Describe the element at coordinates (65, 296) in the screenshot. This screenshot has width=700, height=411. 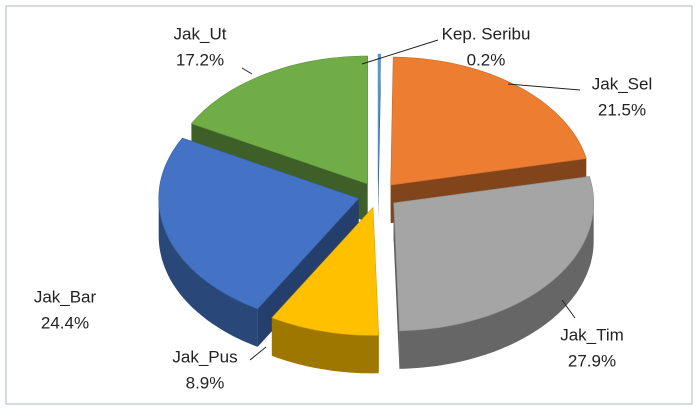
I see `slice-label: Jak_Bar` at that location.